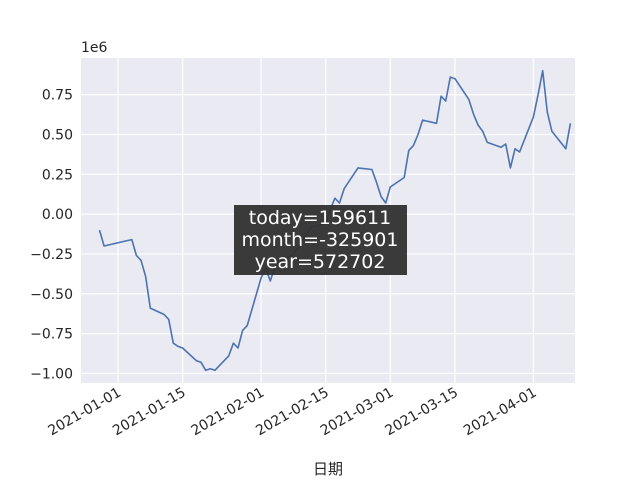 The image size is (640, 480). I want to click on x-axis-label: 日期, so click(328, 469).